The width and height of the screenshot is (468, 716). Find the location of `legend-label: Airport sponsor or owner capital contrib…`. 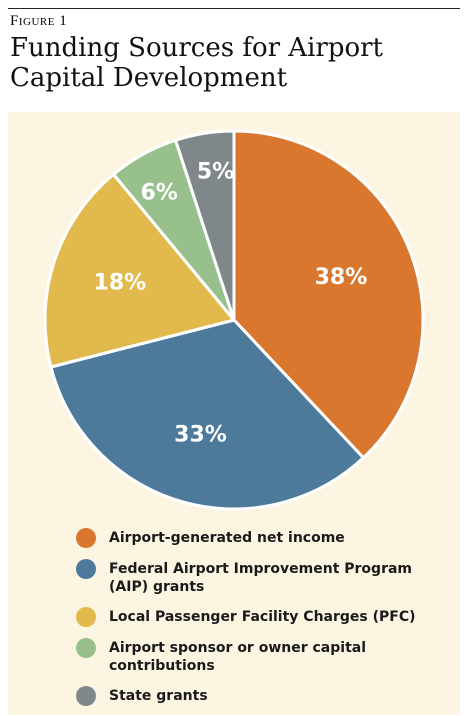

legend-label: Airport sponsor or owner capital contrib… is located at coordinates (238, 657).